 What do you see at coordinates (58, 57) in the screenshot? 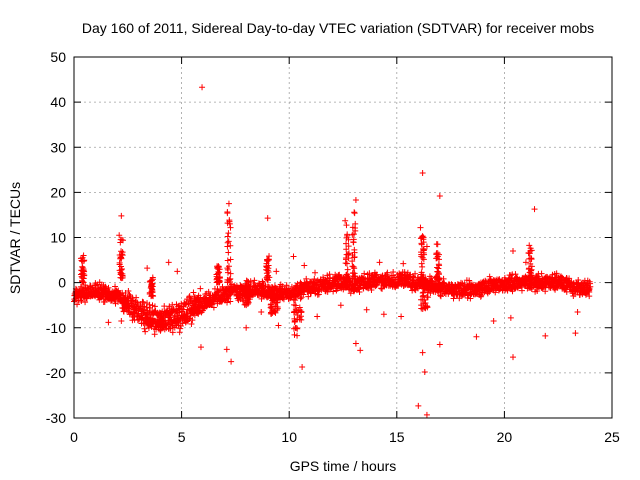
I see `y-tick-label: 50` at bounding box center [58, 57].